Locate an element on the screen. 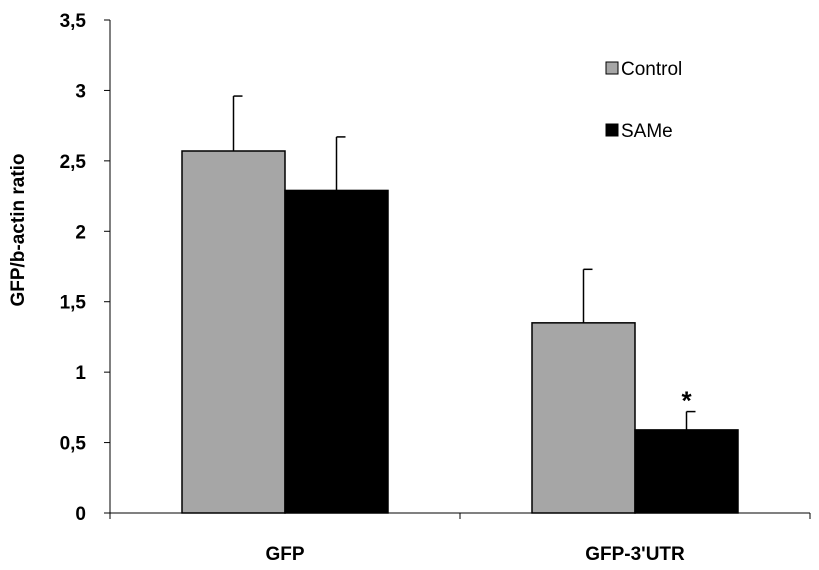 The height and width of the screenshot is (570, 819). x-category-label: GFP is located at coordinates (284, 554).